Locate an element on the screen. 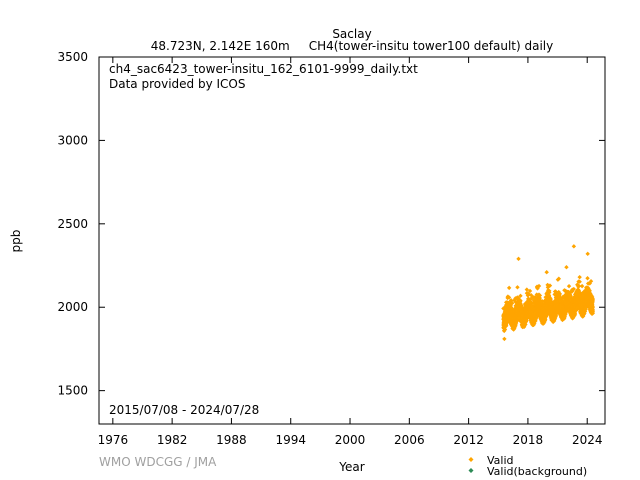 The height and width of the screenshot is (480, 640). x-tick-label: 2012 is located at coordinates (468, 440).